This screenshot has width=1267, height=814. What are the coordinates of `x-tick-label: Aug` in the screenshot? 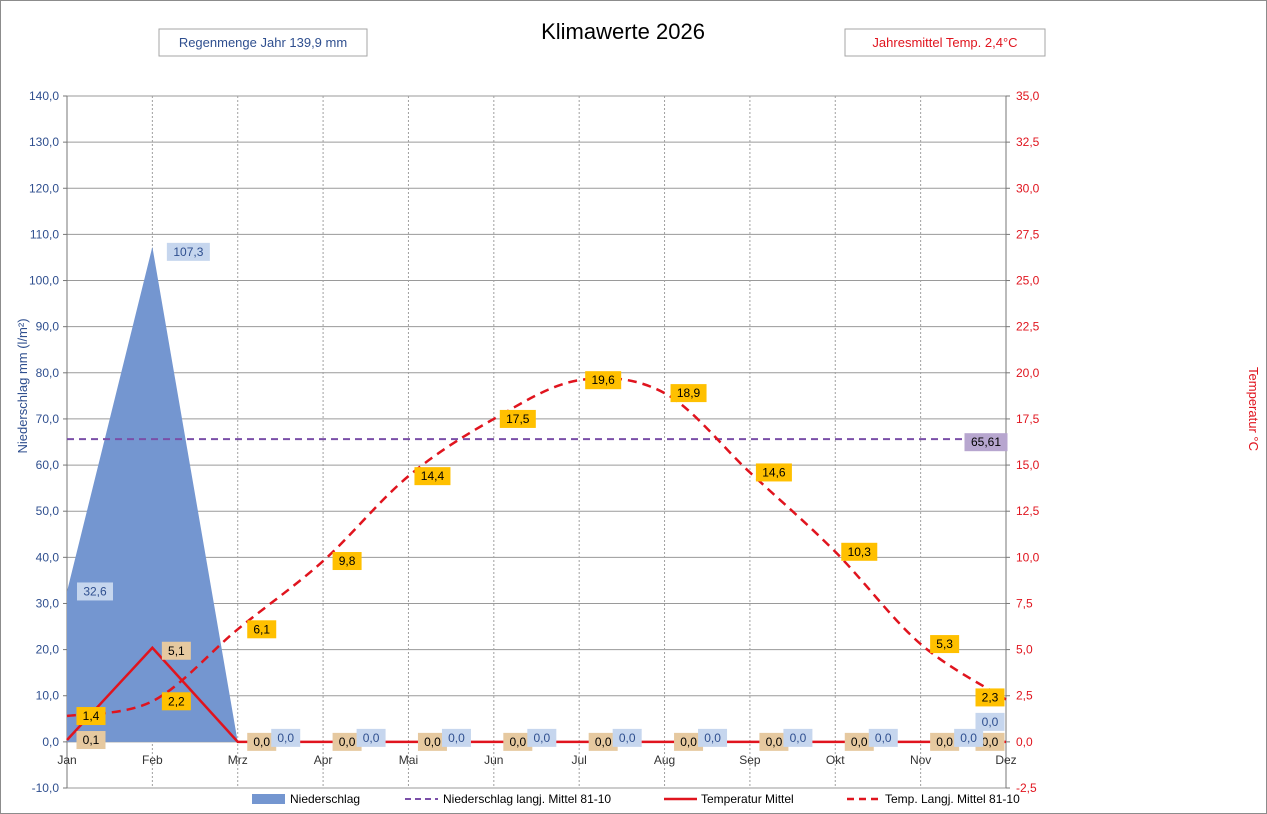 It's located at (664, 760).